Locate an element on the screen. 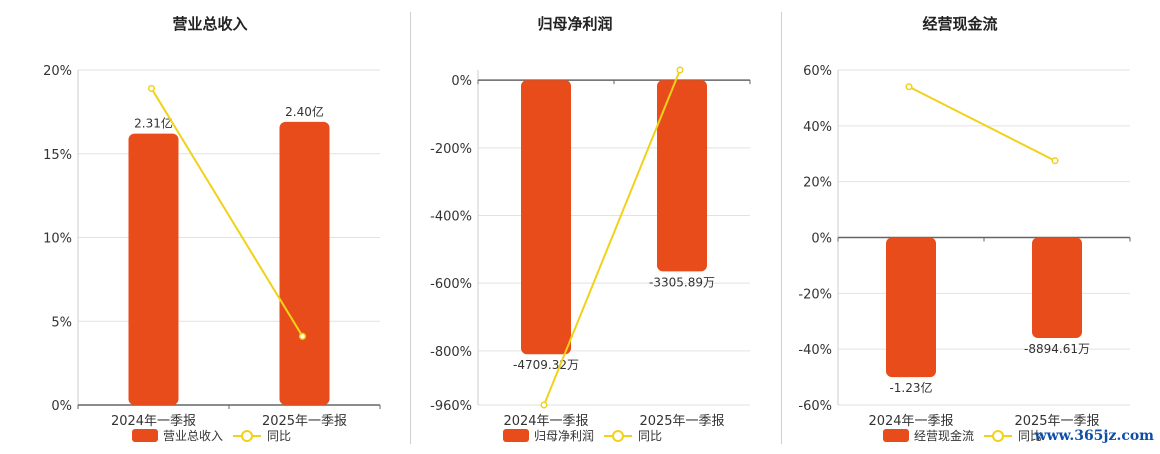 Image resolution: width=1160 pixels, height=454 pixels. chart-title: 营业总收入 is located at coordinates (209, 24).